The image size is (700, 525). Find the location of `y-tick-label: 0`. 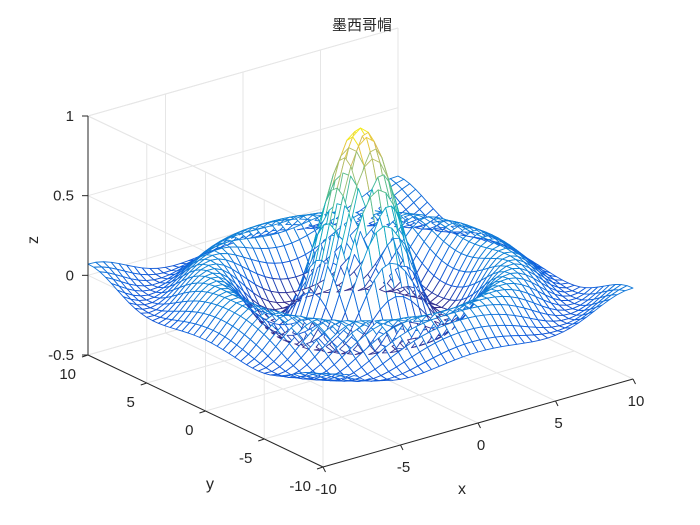

y-tick-label: 0 is located at coordinates (189, 430).